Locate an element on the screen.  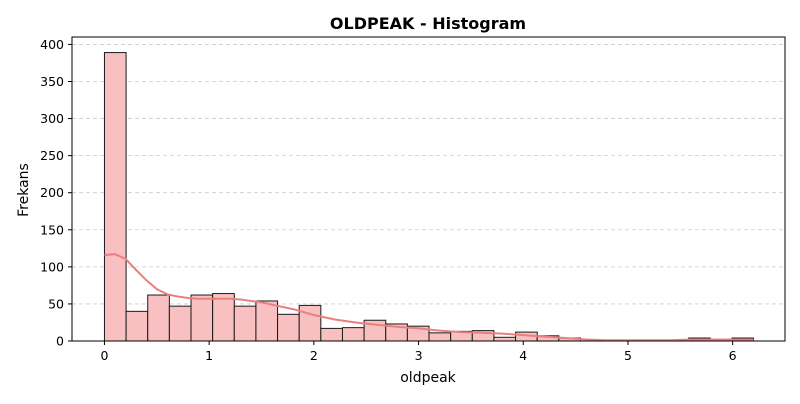
y-tick-label: 250 is located at coordinates (52, 155).